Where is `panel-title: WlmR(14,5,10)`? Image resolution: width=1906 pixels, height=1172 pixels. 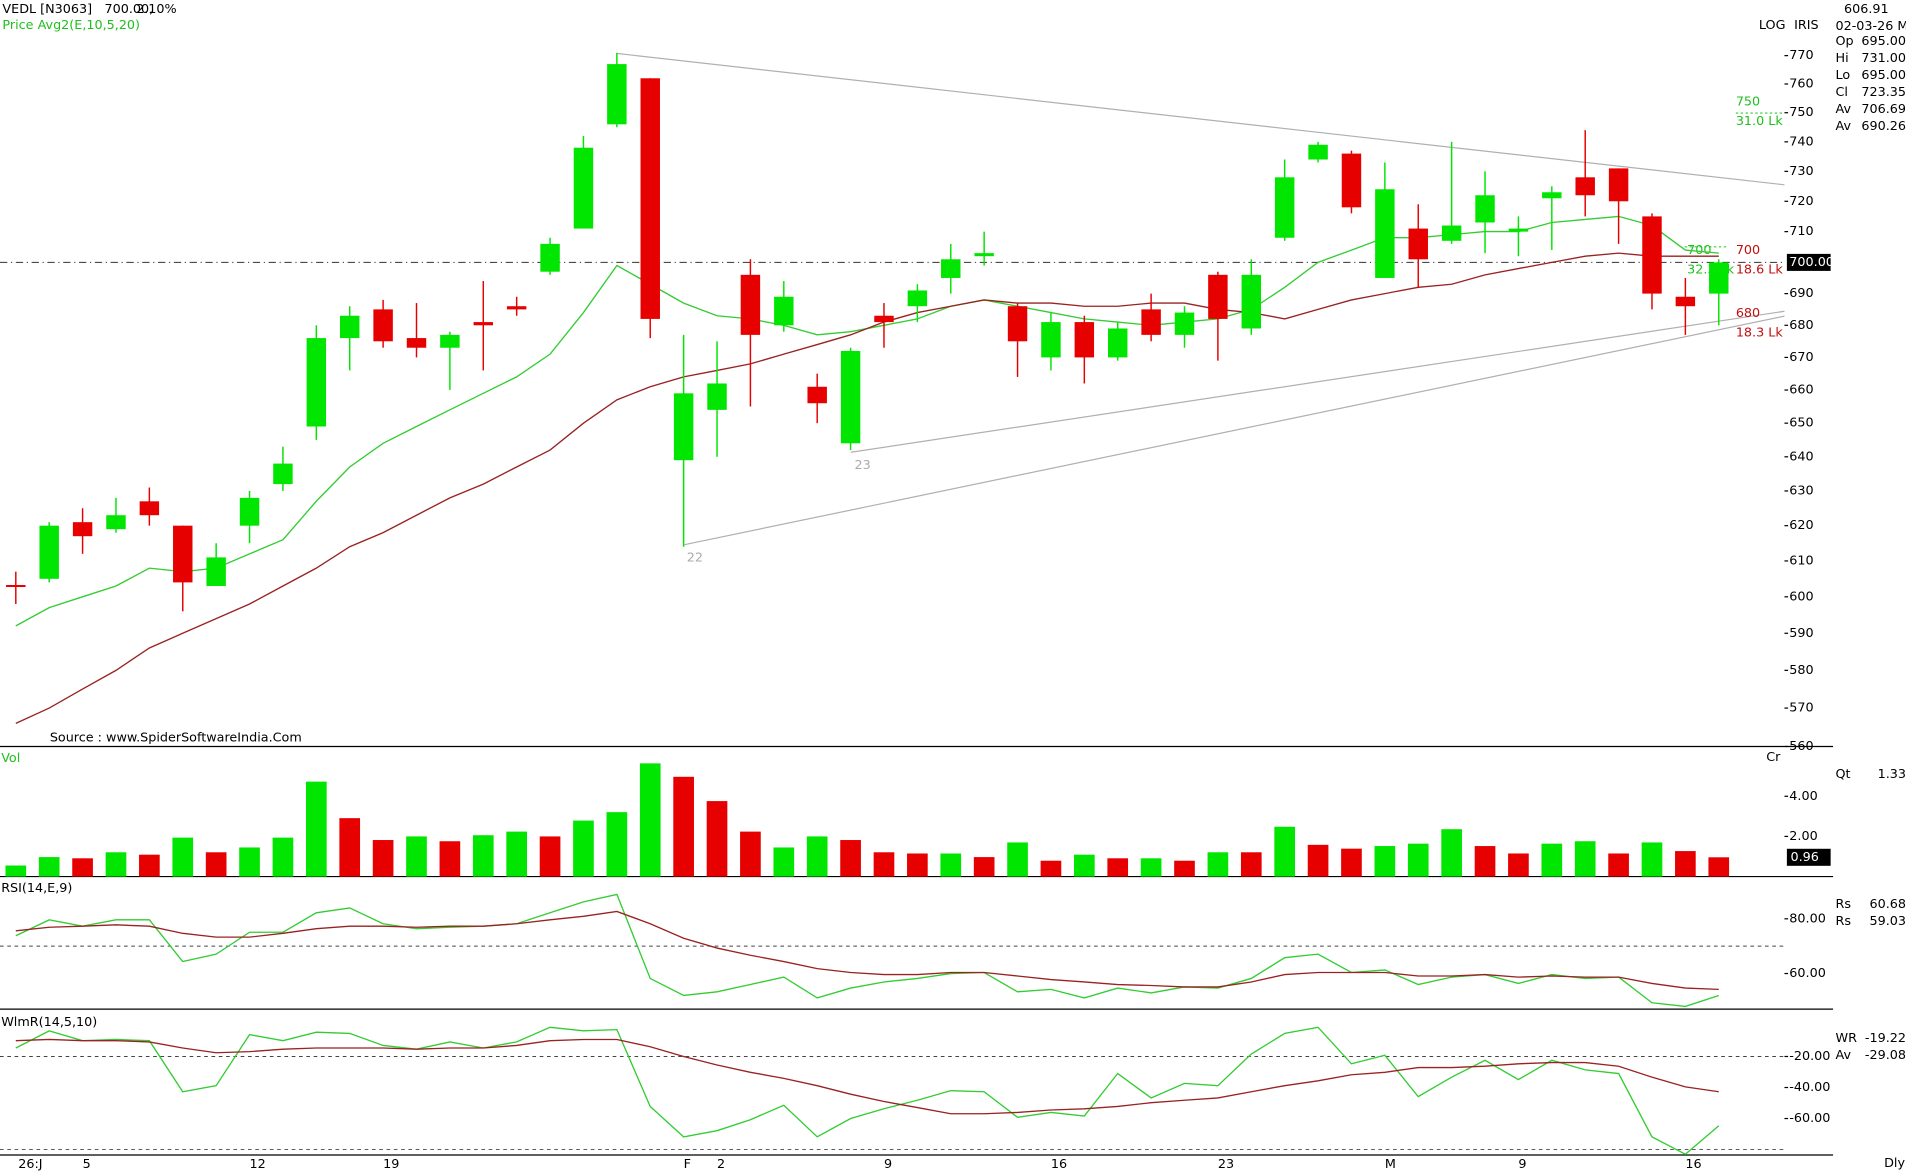 panel-title: WlmR(14,5,10) is located at coordinates (49, 1022).